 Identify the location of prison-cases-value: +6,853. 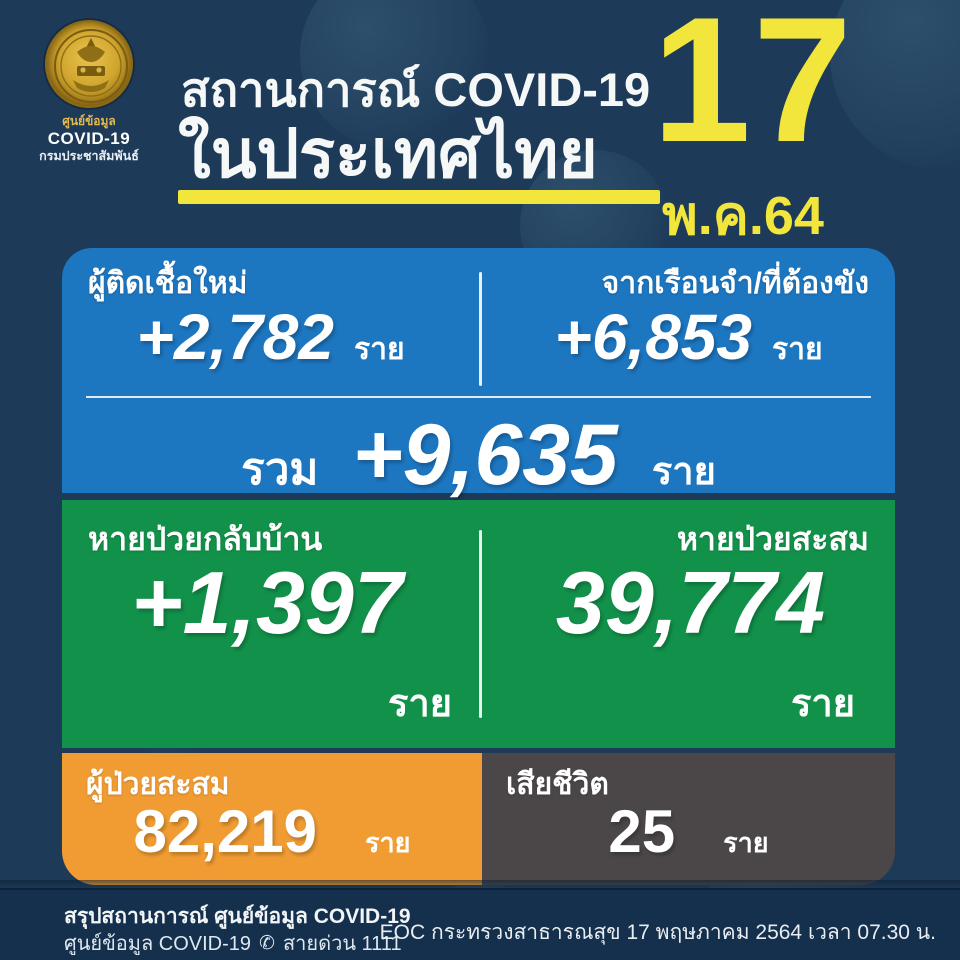
(653, 337).